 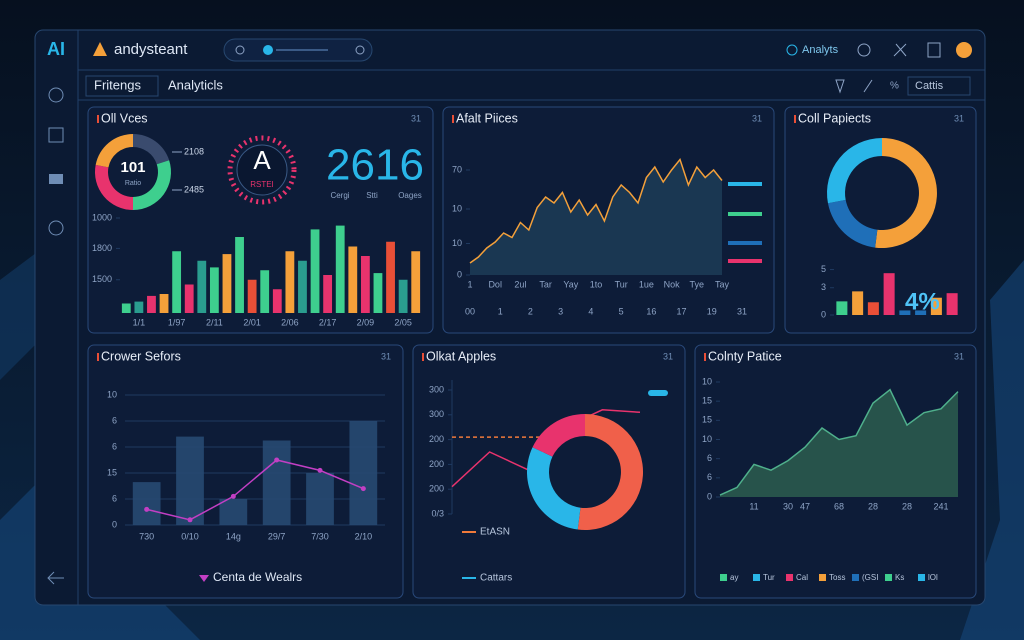 I want to click on panel, so click(x=245, y=471).